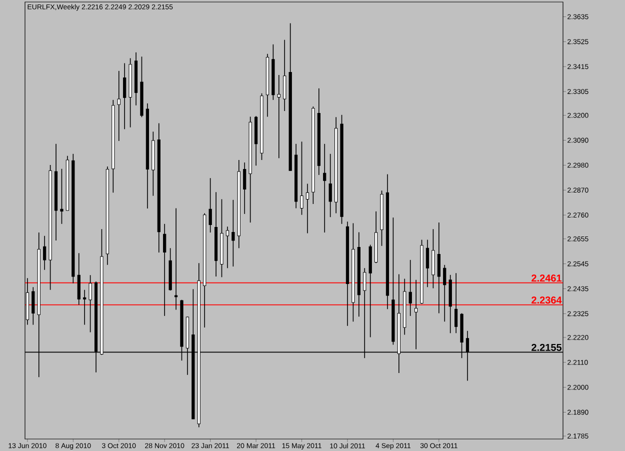 Image resolution: width=625 pixels, height=451 pixels. What do you see at coordinates (547, 300) in the screenshot?
I see `ref-line-label: 2.2364` at bounding box center [547, 300].